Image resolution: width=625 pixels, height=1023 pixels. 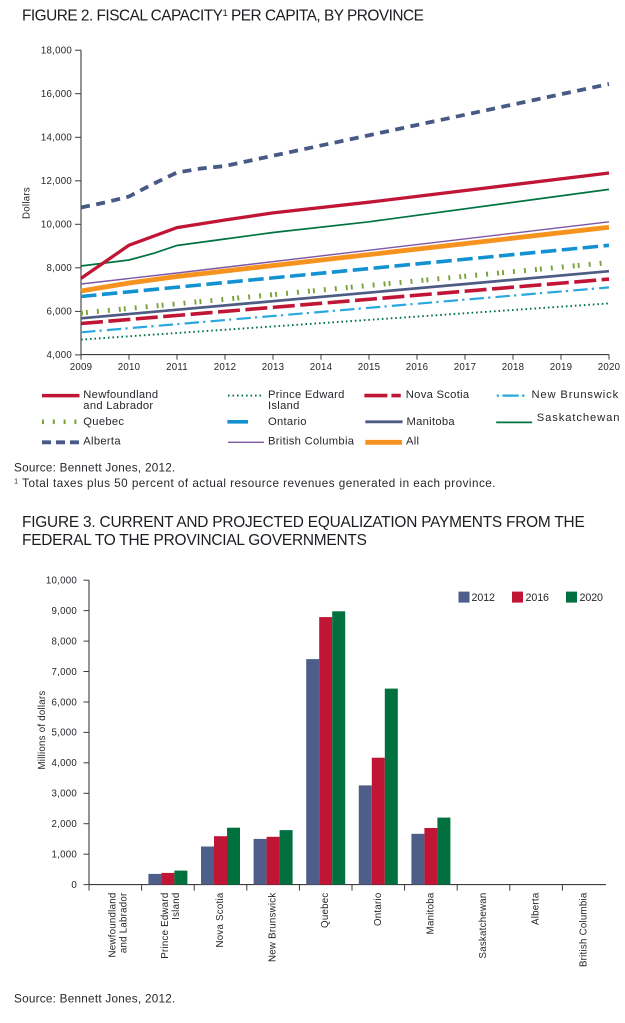 What do you see at coordinates (56, 94) in the screenshot?
I see `svg-text: 16,000` at bounding box center [56, 94].